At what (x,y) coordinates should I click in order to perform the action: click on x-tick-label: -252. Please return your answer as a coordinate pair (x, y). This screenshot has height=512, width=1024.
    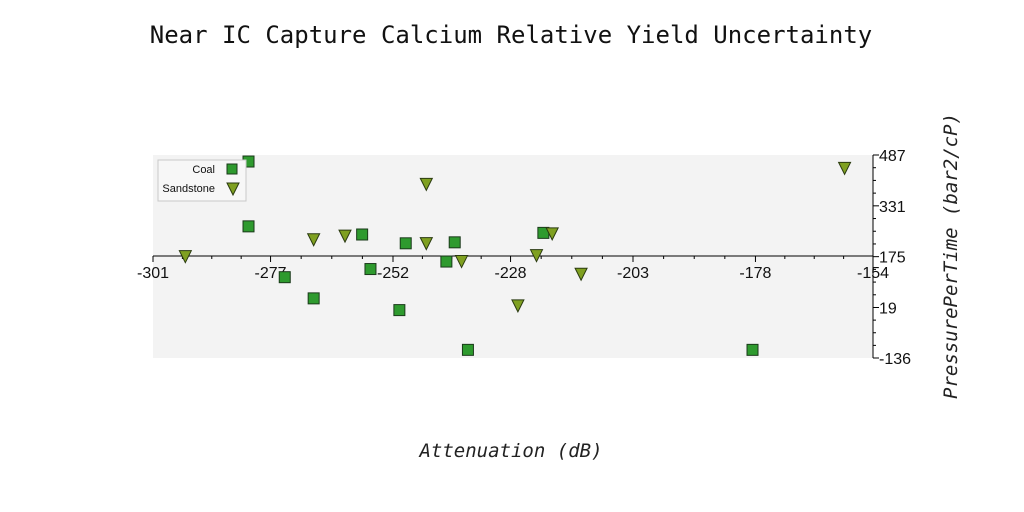
    Looking at the image, I should click on (393, 273).